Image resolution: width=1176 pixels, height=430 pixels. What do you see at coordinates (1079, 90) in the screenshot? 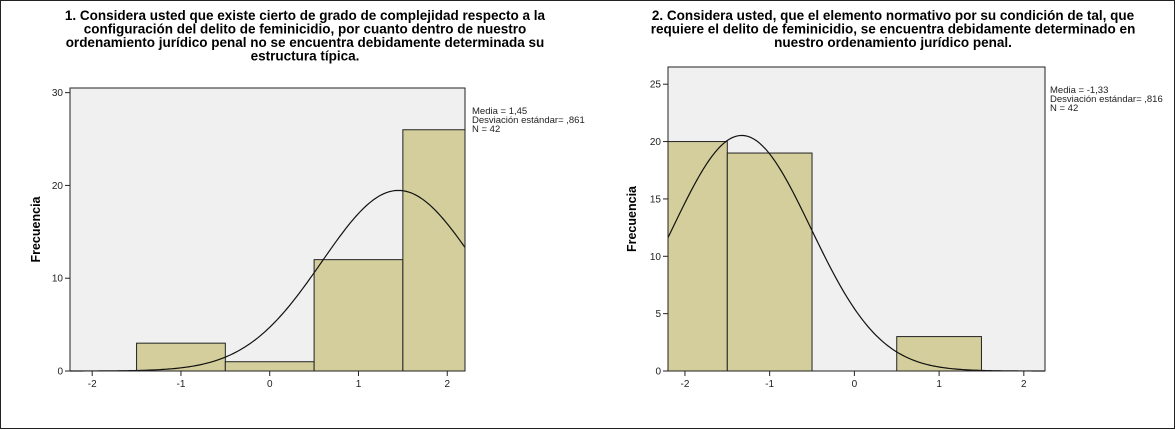
I see `stats-text: Media = -1,33` at bounding box center [1079, 90].